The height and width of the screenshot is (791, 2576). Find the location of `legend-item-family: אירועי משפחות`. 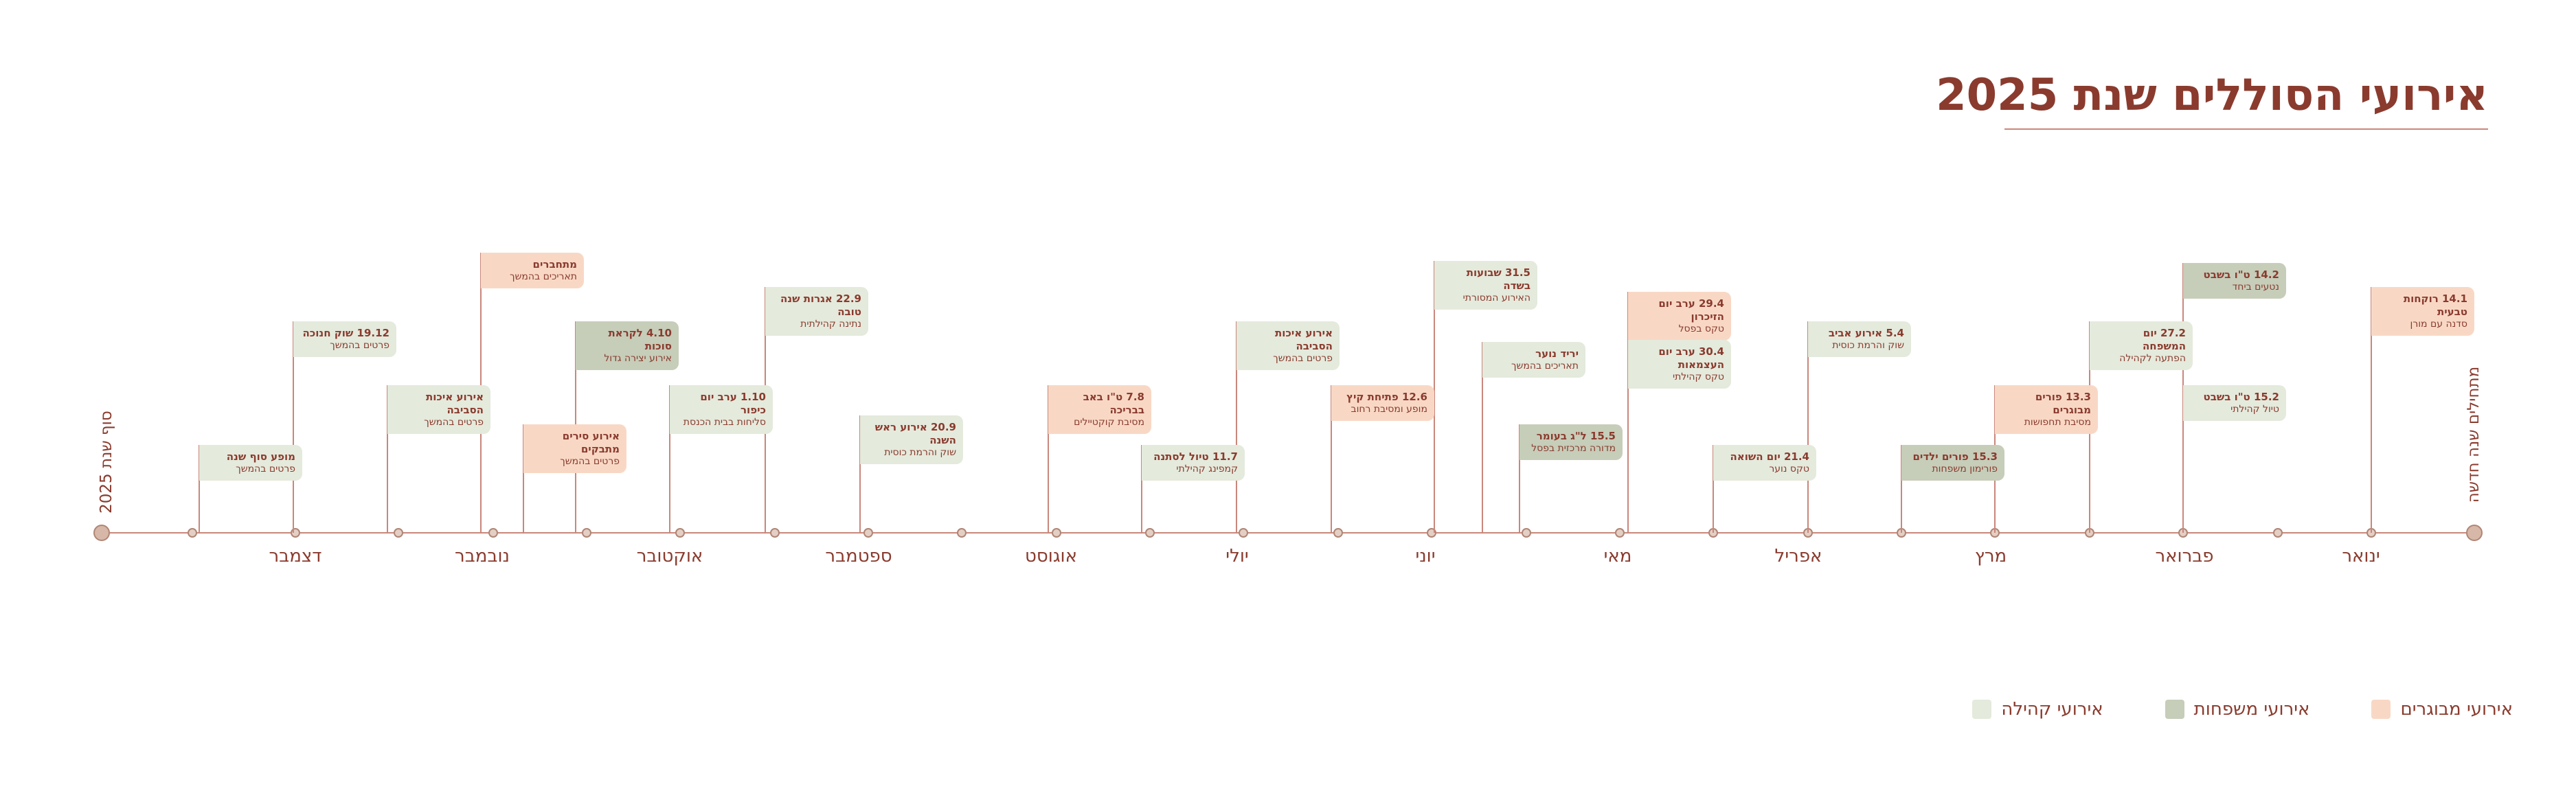

legend-item-family: אירועי משפחות is located at coordinates (2237, 709).